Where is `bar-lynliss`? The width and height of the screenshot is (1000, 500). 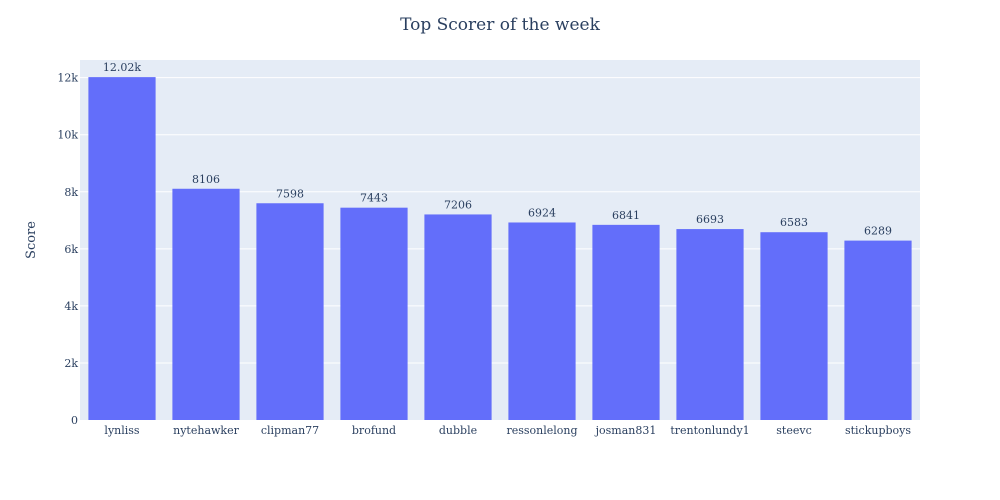 bar-lynliss is located at coordinates (122, 248).